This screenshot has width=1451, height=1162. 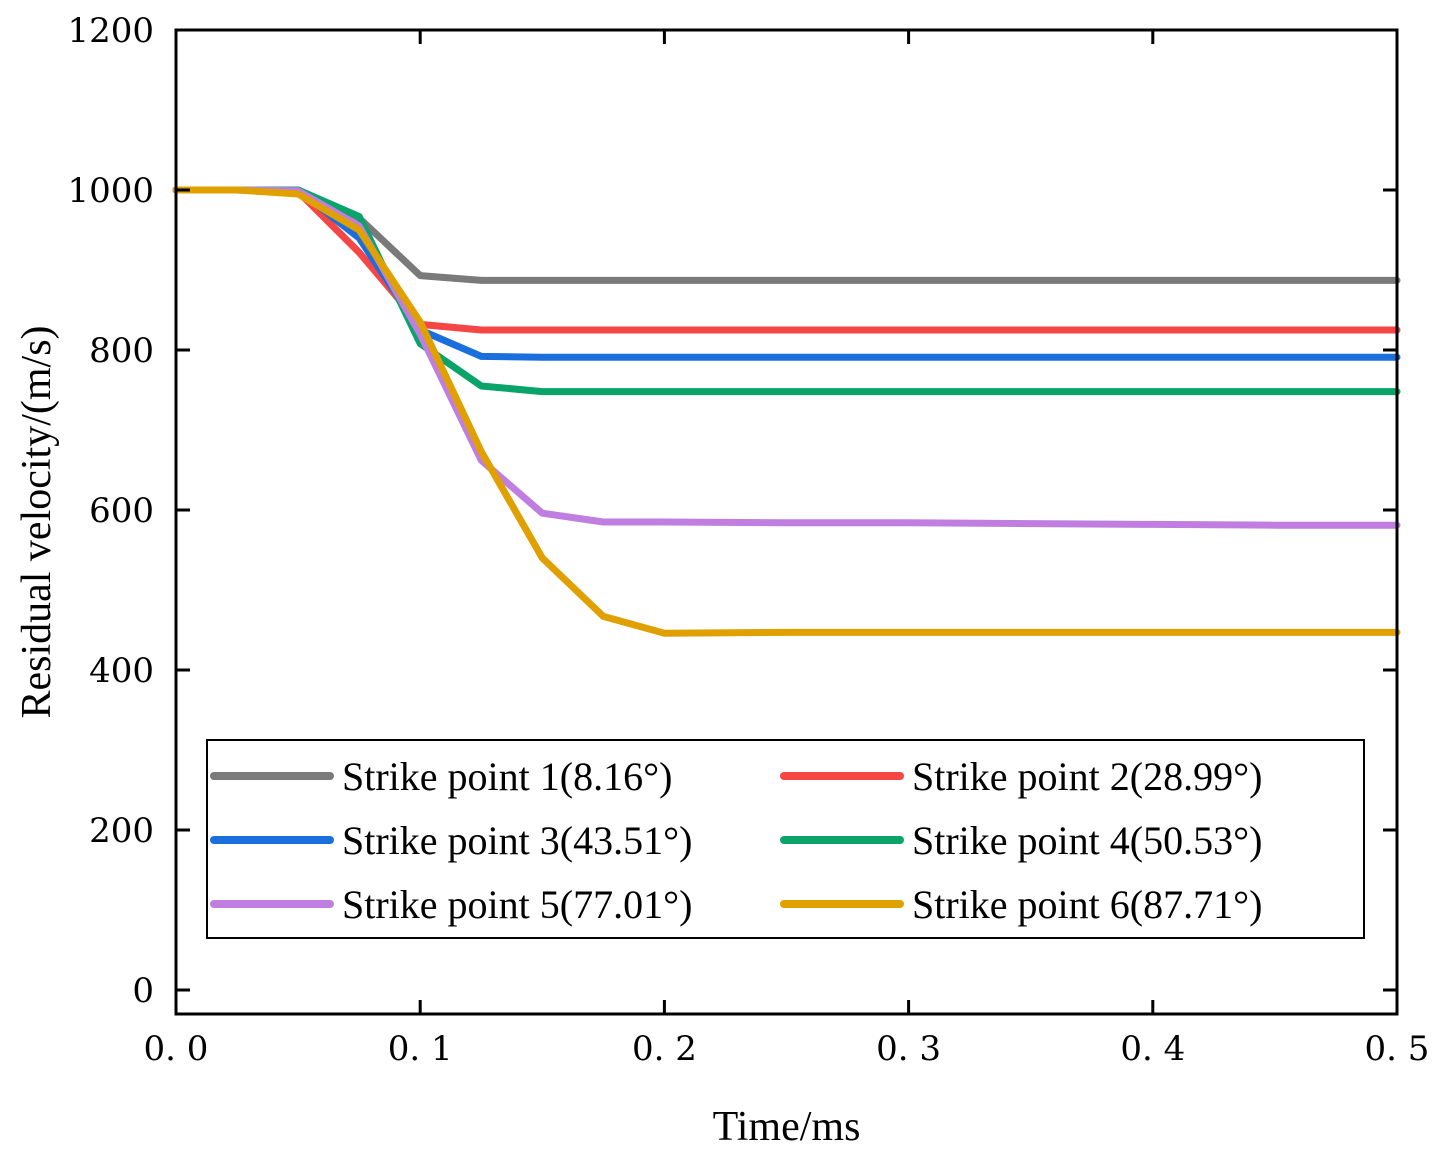 What do you see at coordinates (507, 776) in the screenshot?
I see `legend-label-1: Strike point 1(8.16°)` at bounding box center [507, 776].